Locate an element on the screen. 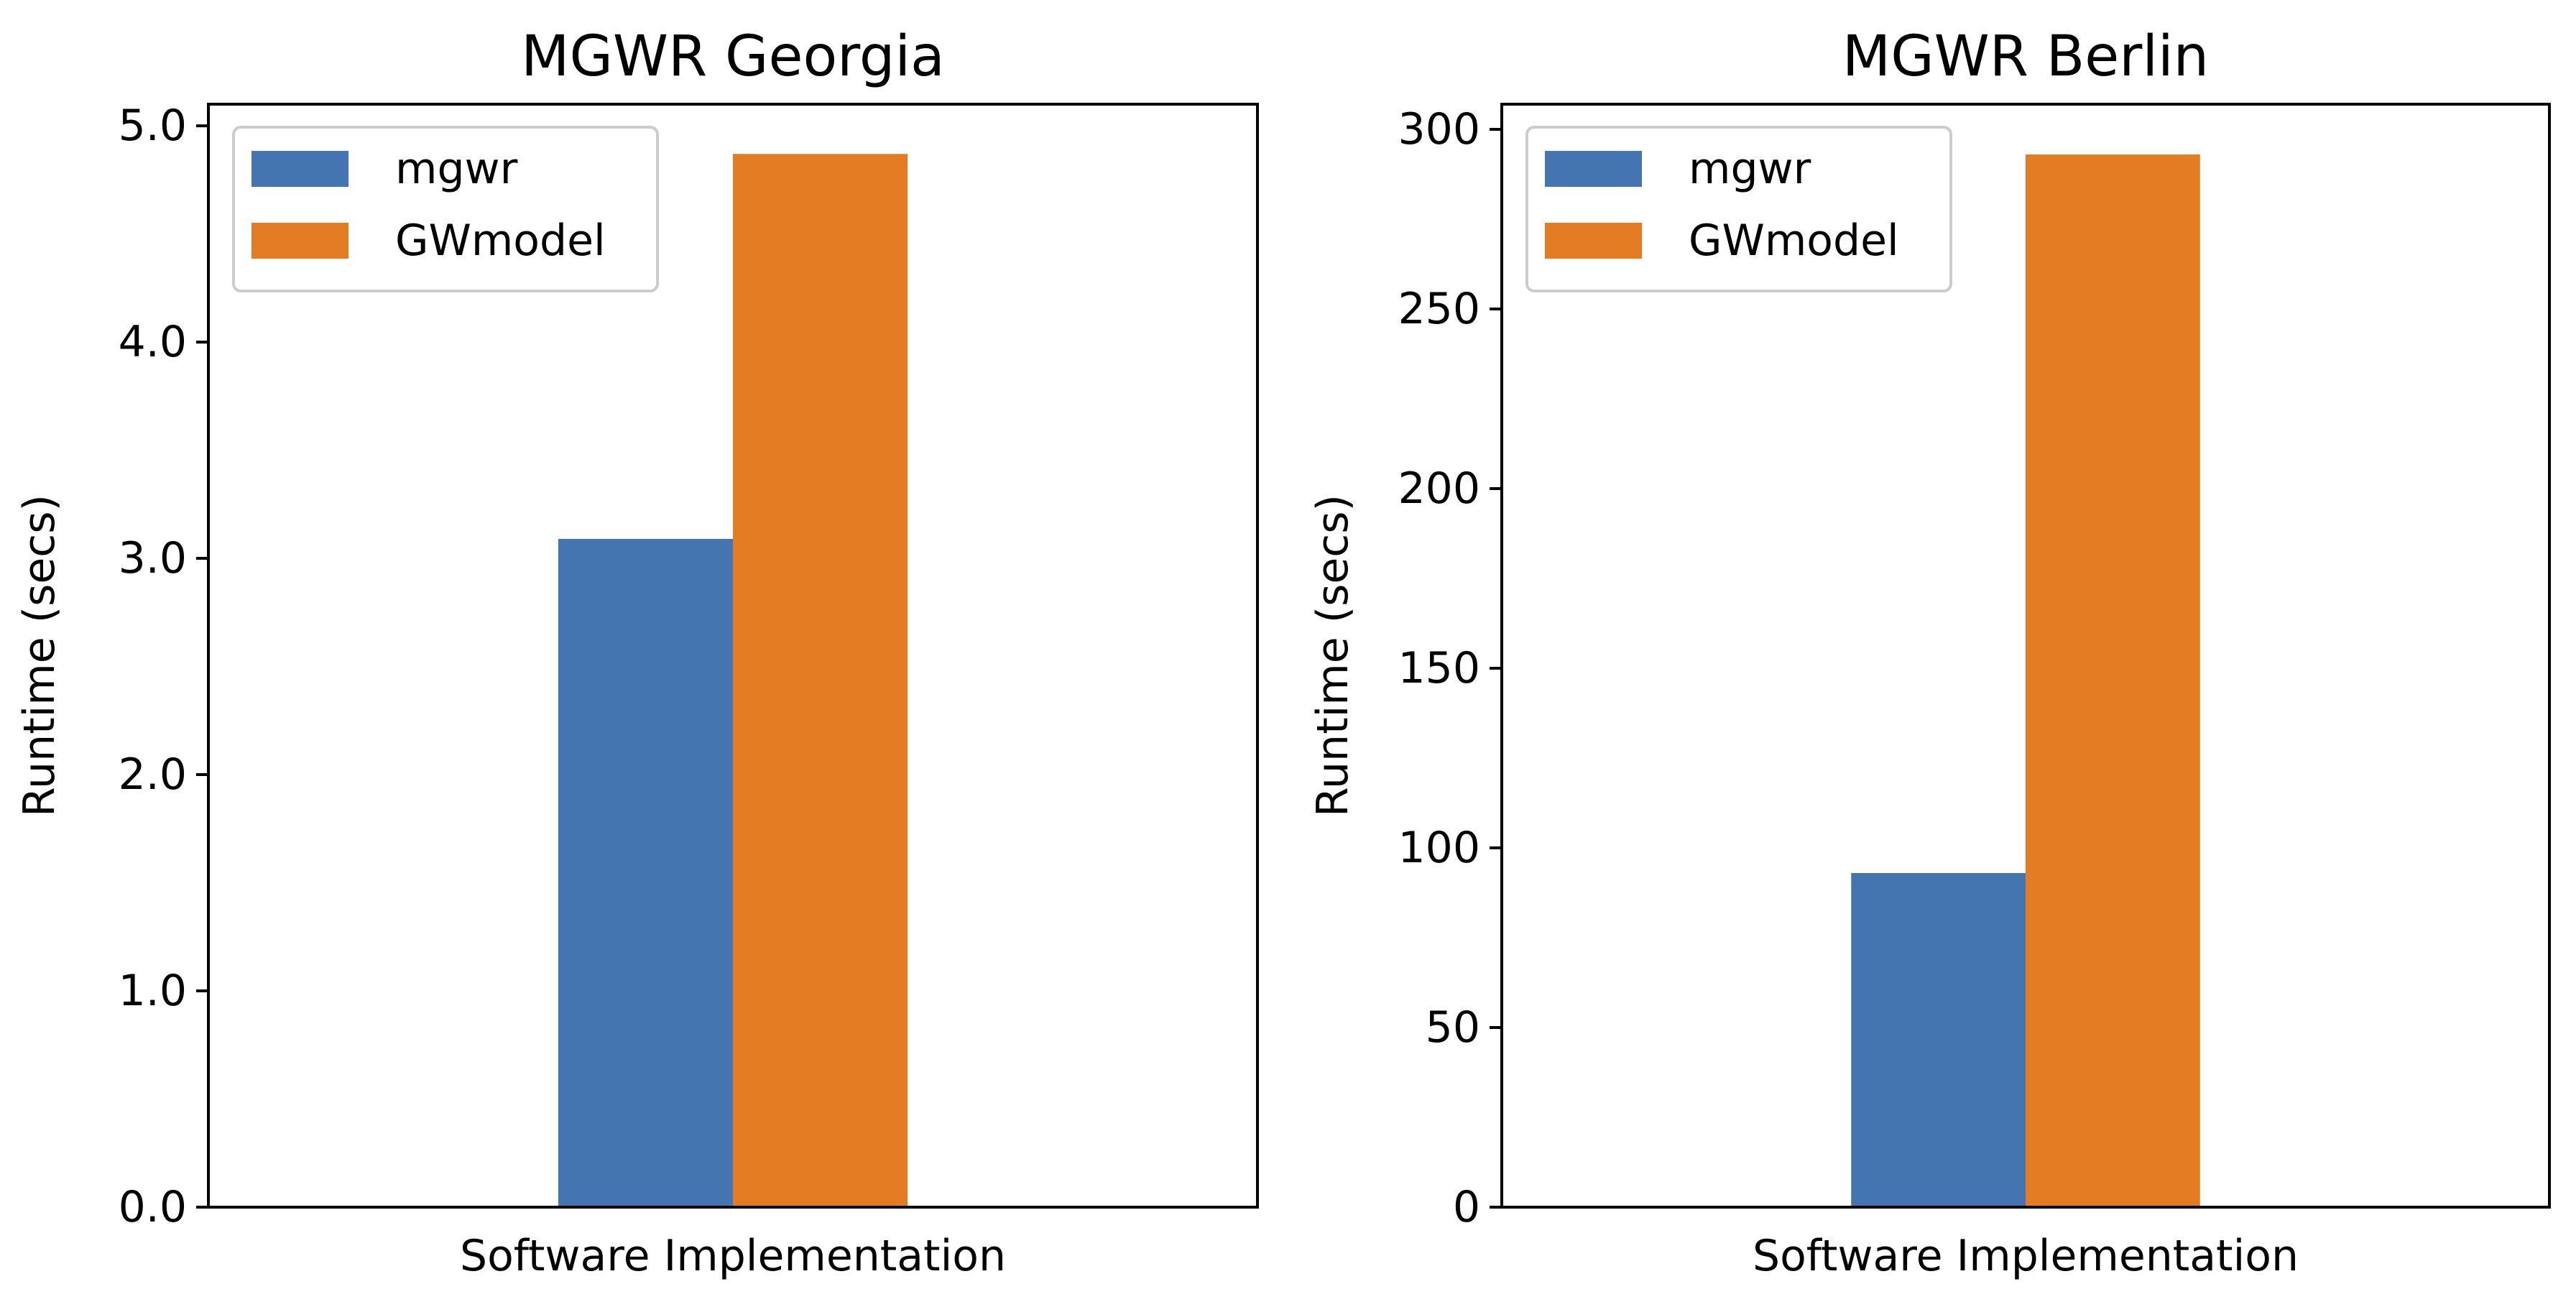  y-tick-label: 4.0 is located at coordinates (153, 342).